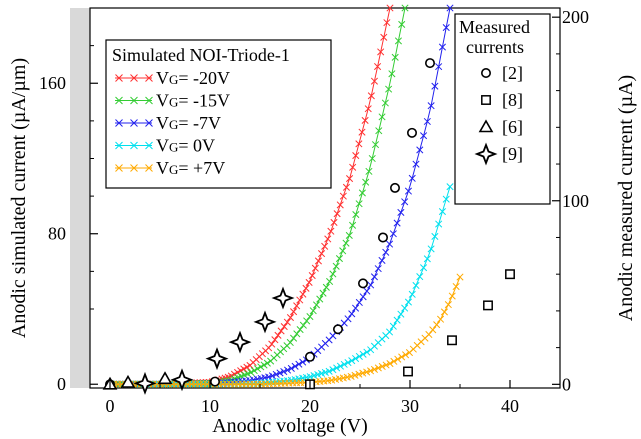 The height and width of the screenshot is (439, 641). Describe the element at coordinates (204, 101) in the screenshot. I see `legend-vg-value: = -15V` at that location.